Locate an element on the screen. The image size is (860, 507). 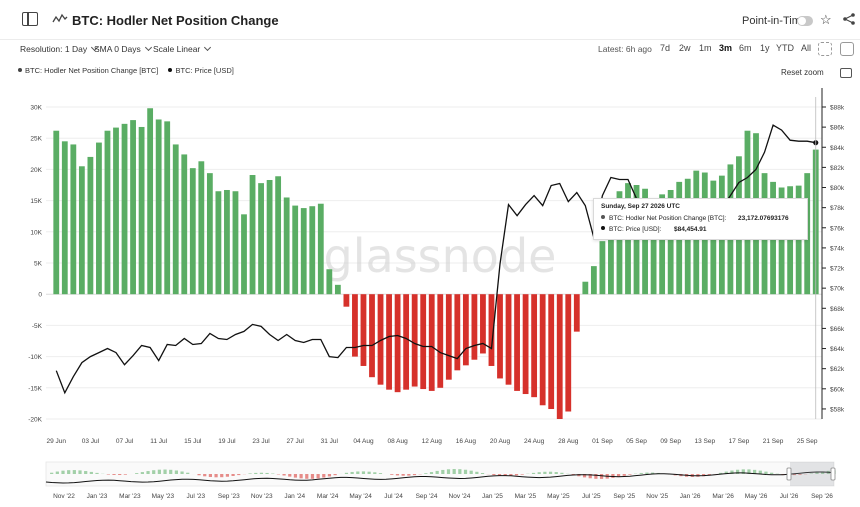
right-tick-label: $76k is located at coordinates (837, 228).